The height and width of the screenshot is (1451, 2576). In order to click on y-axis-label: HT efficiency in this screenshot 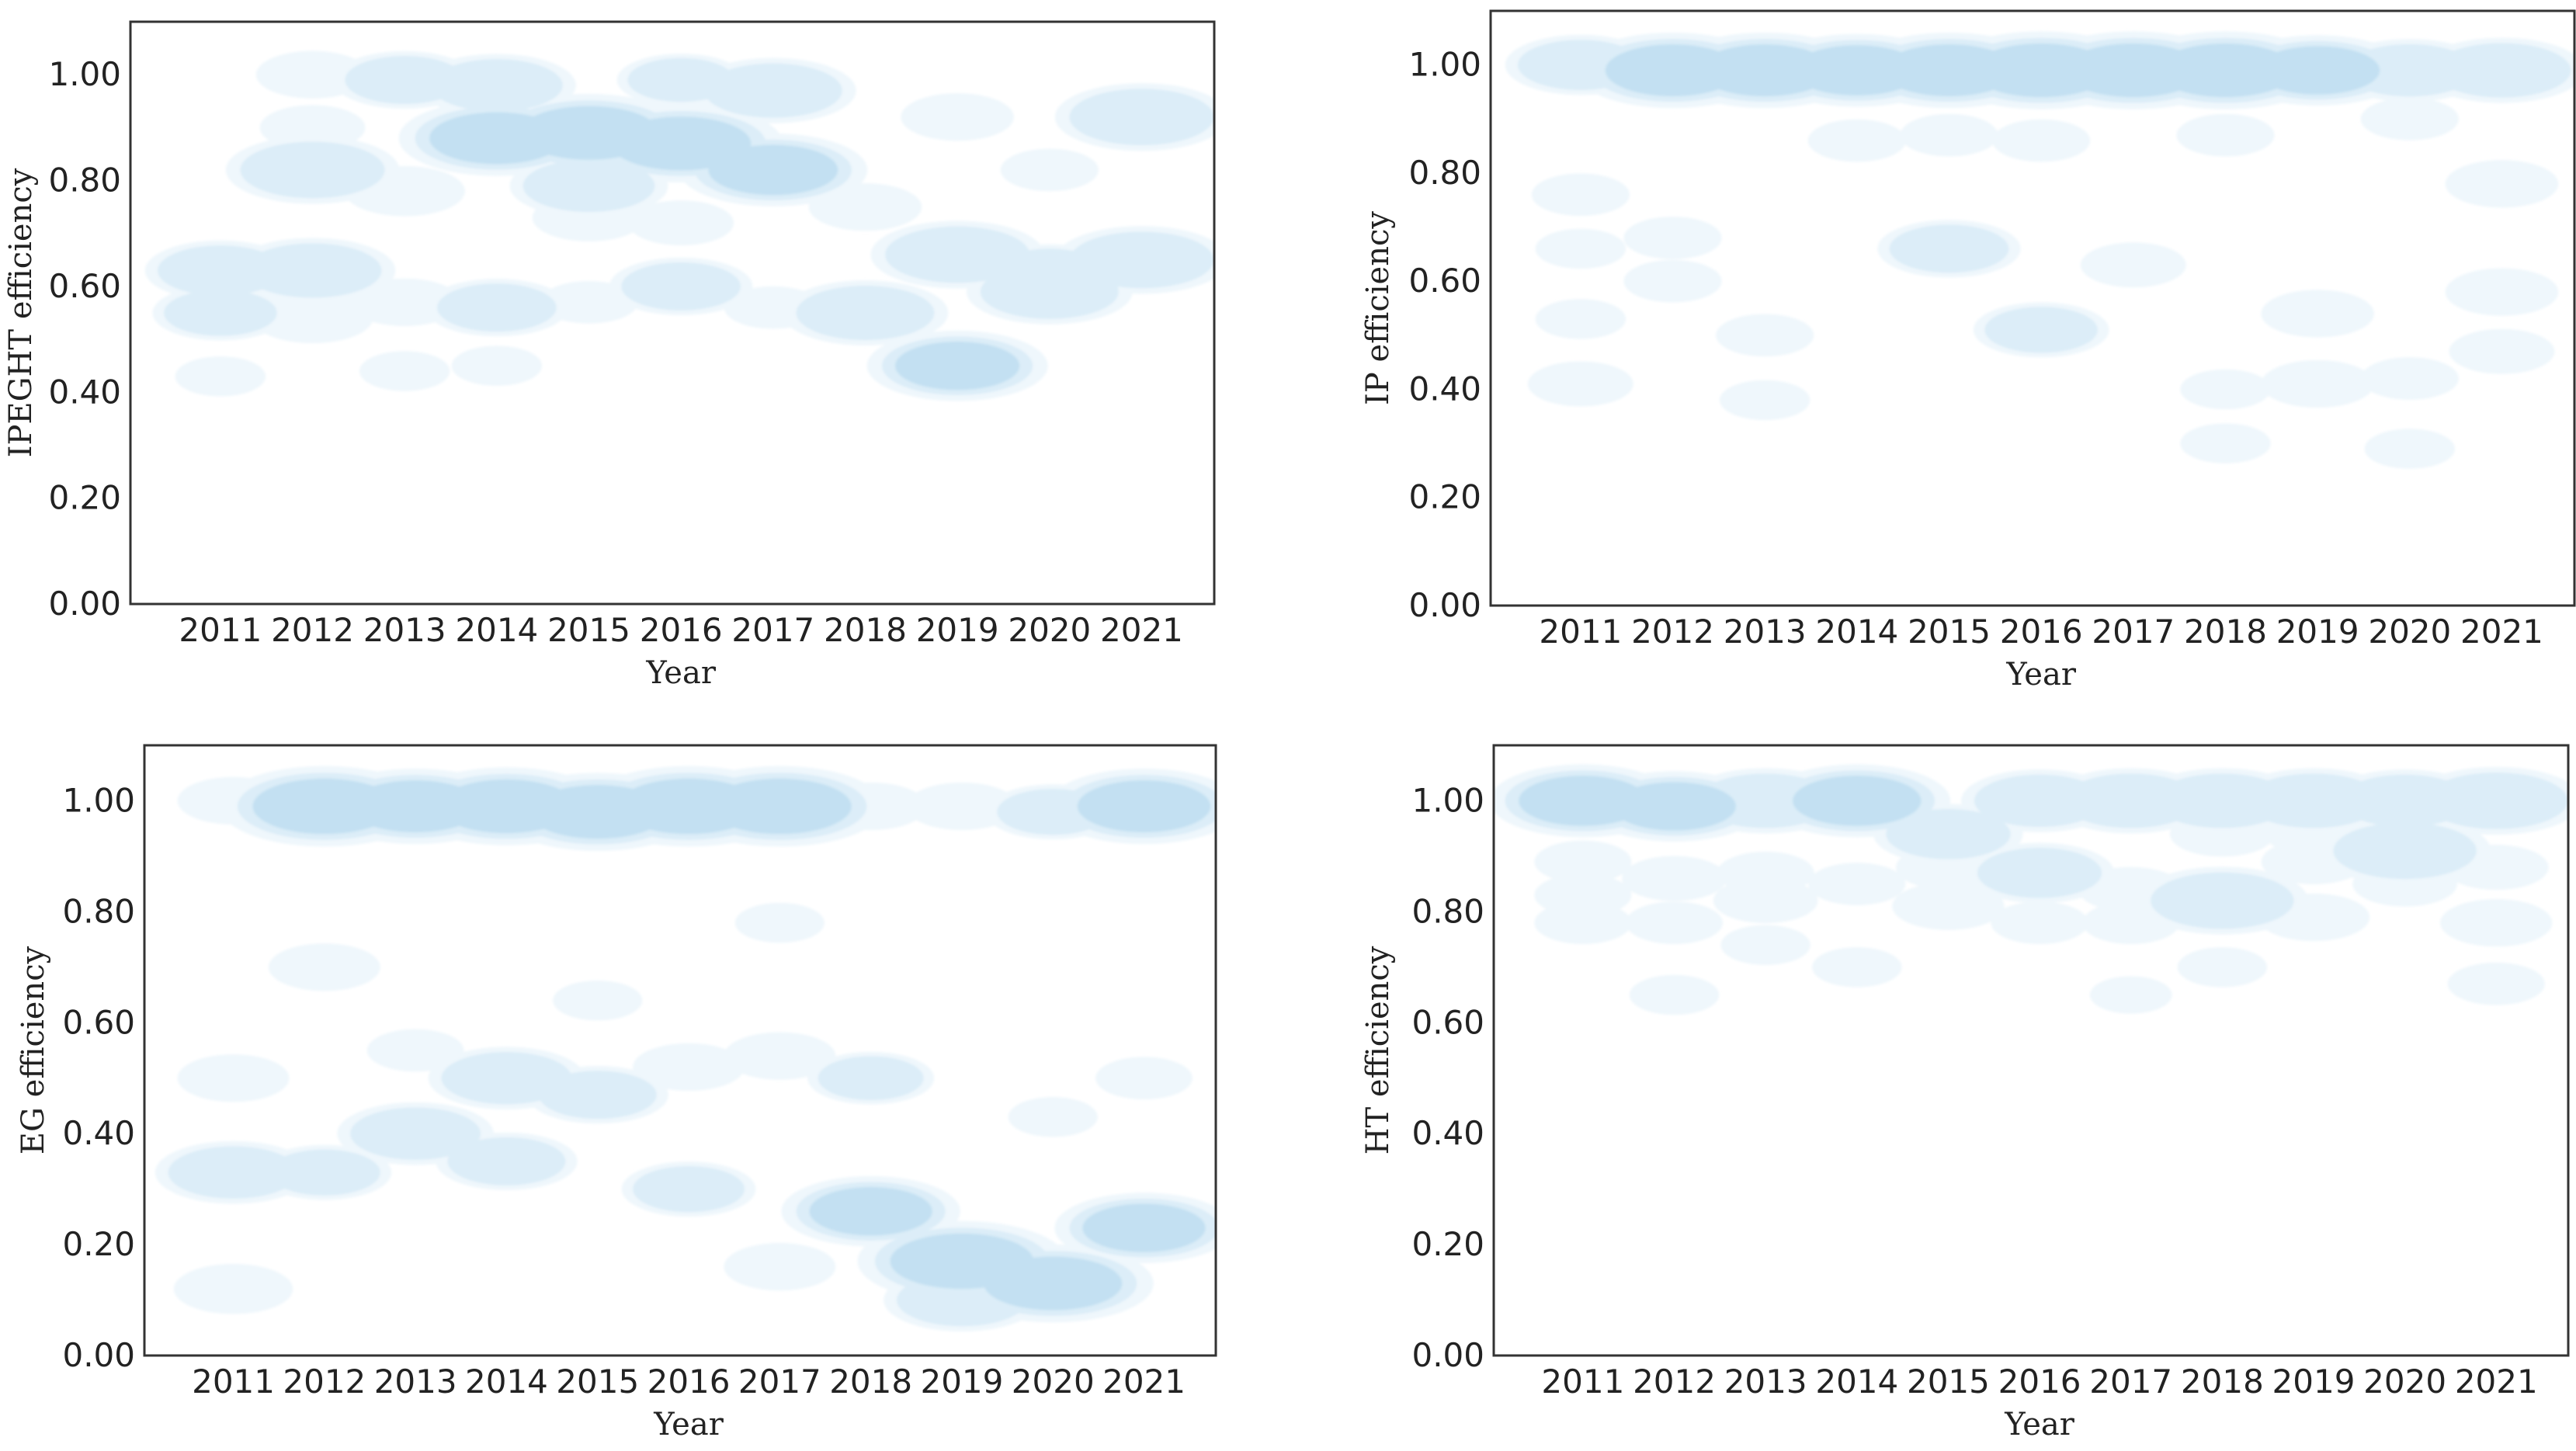, I will do `click(1378, 1050)`.